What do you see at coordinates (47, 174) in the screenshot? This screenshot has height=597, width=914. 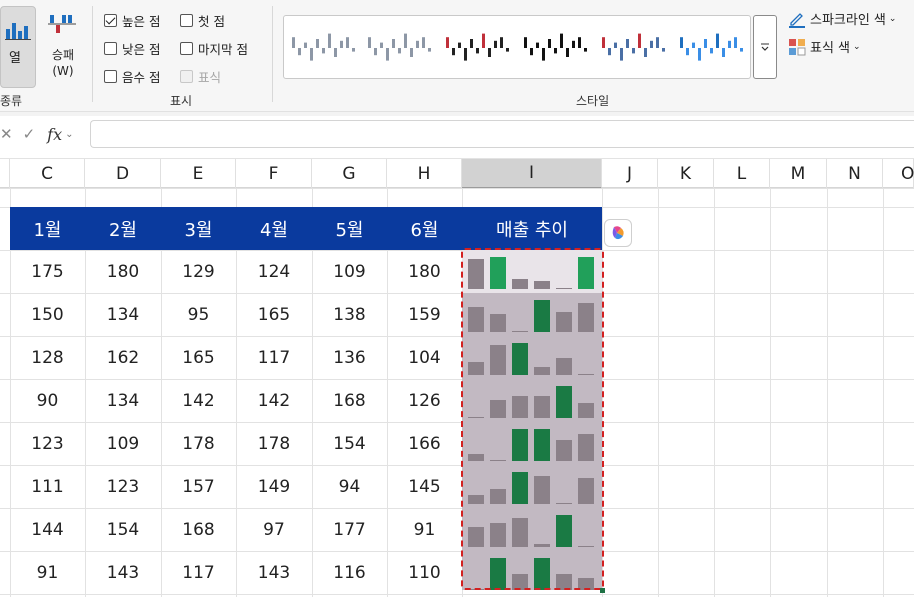 I see `column-header: C` at bounding box center [47, 174].